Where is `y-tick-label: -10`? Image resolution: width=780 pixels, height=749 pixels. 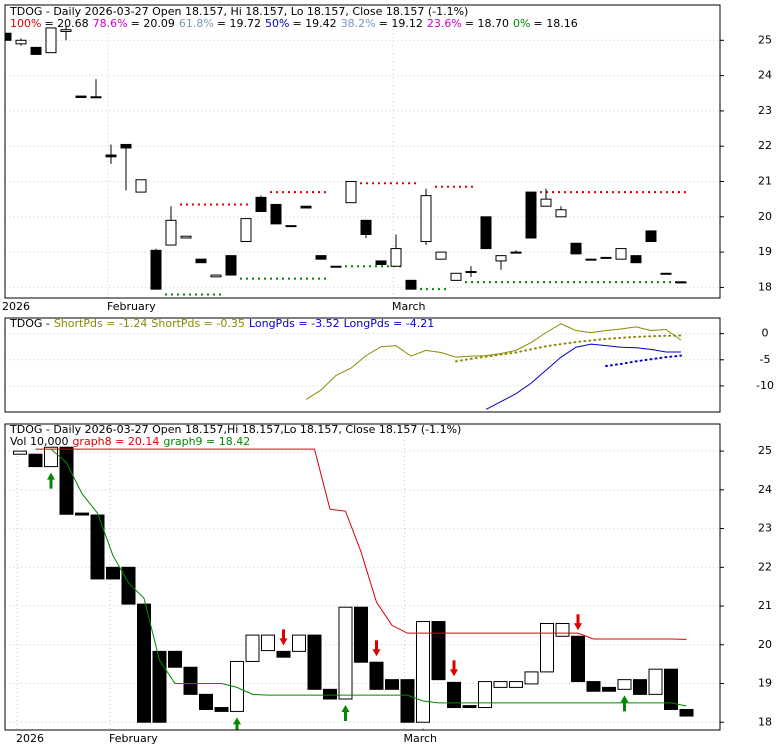
y-tick-label: -10 is located at coordinates (765, 385).